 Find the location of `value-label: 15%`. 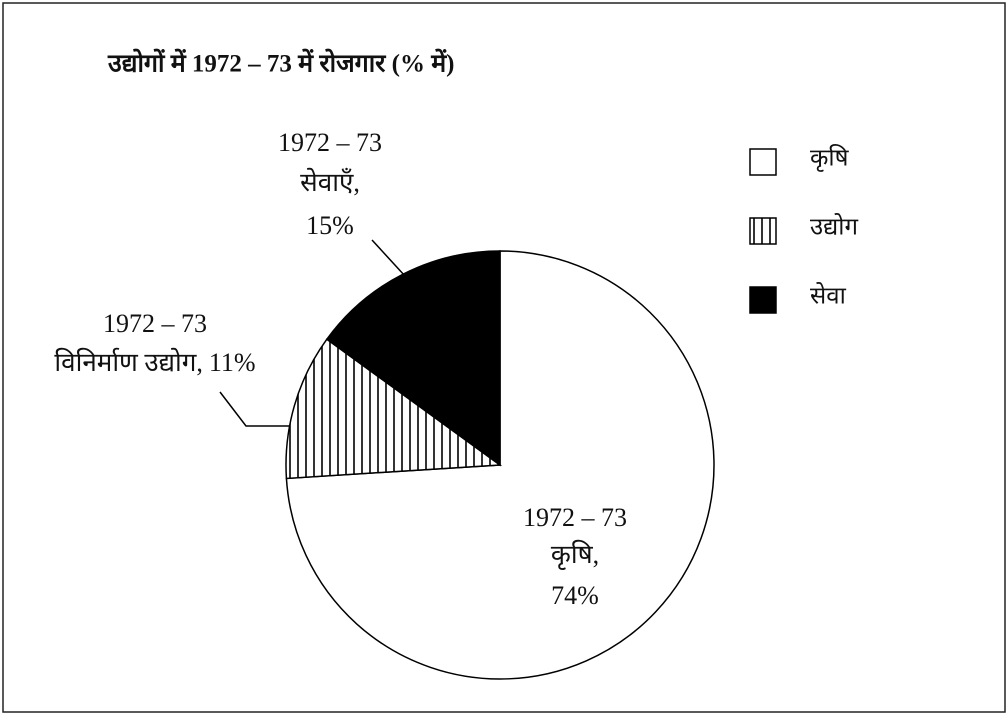

value-label: 15% is located at coordinates (330, 225).